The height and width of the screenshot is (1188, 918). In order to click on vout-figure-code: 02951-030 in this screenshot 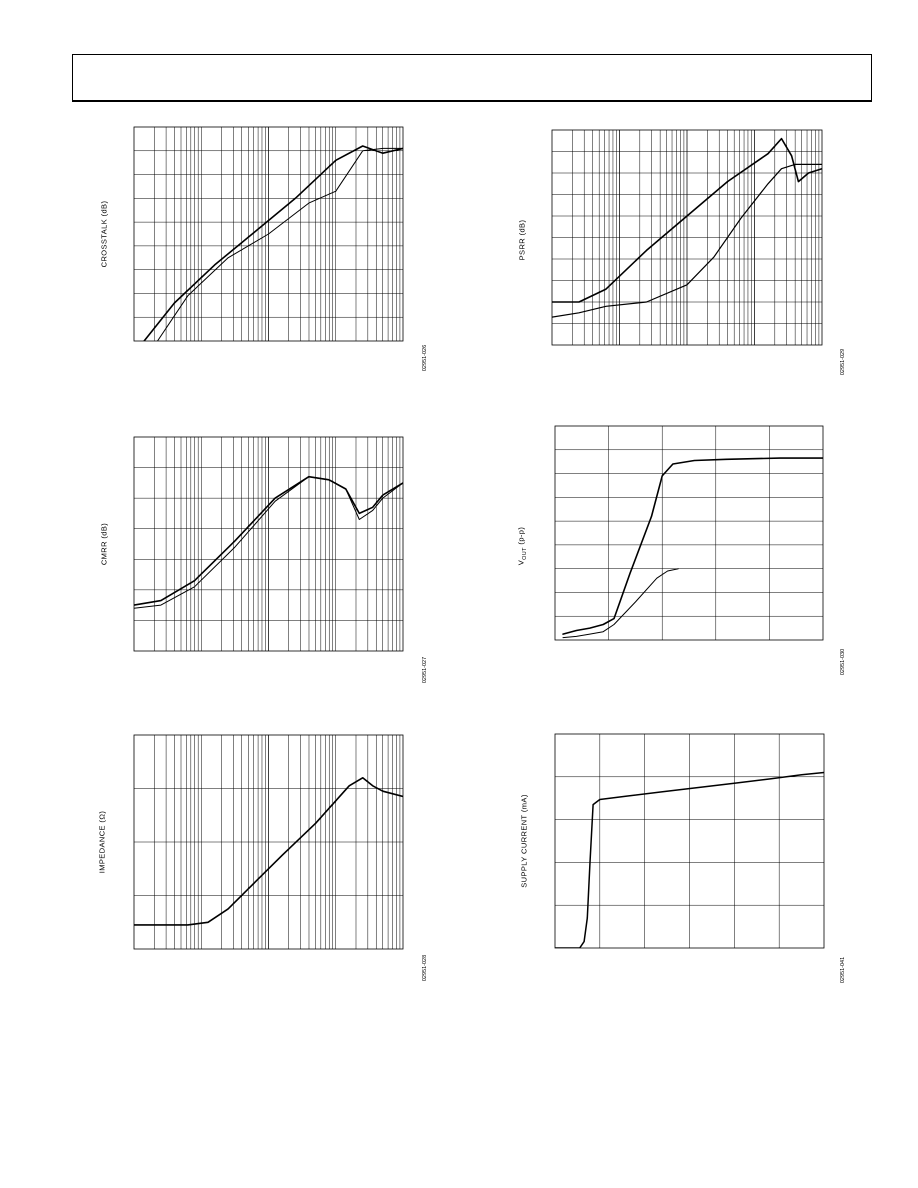, I will do `click(843, 662)`.